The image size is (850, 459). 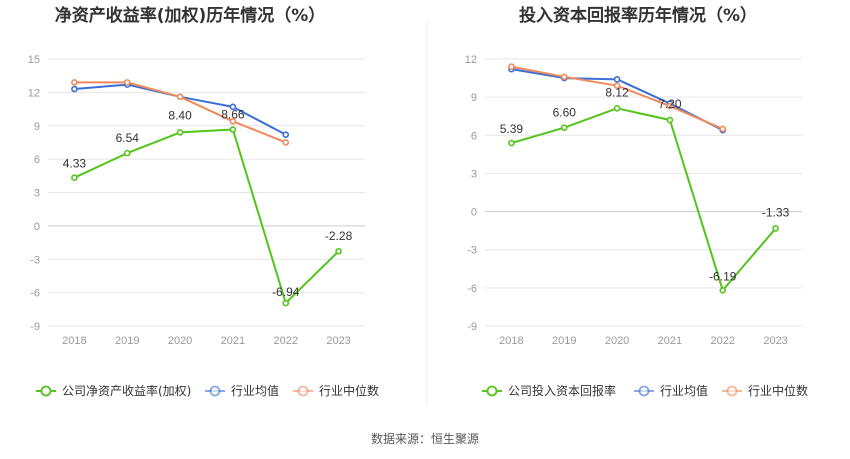 I want to click on data-label: 6.54, so click(x=128, y=138).